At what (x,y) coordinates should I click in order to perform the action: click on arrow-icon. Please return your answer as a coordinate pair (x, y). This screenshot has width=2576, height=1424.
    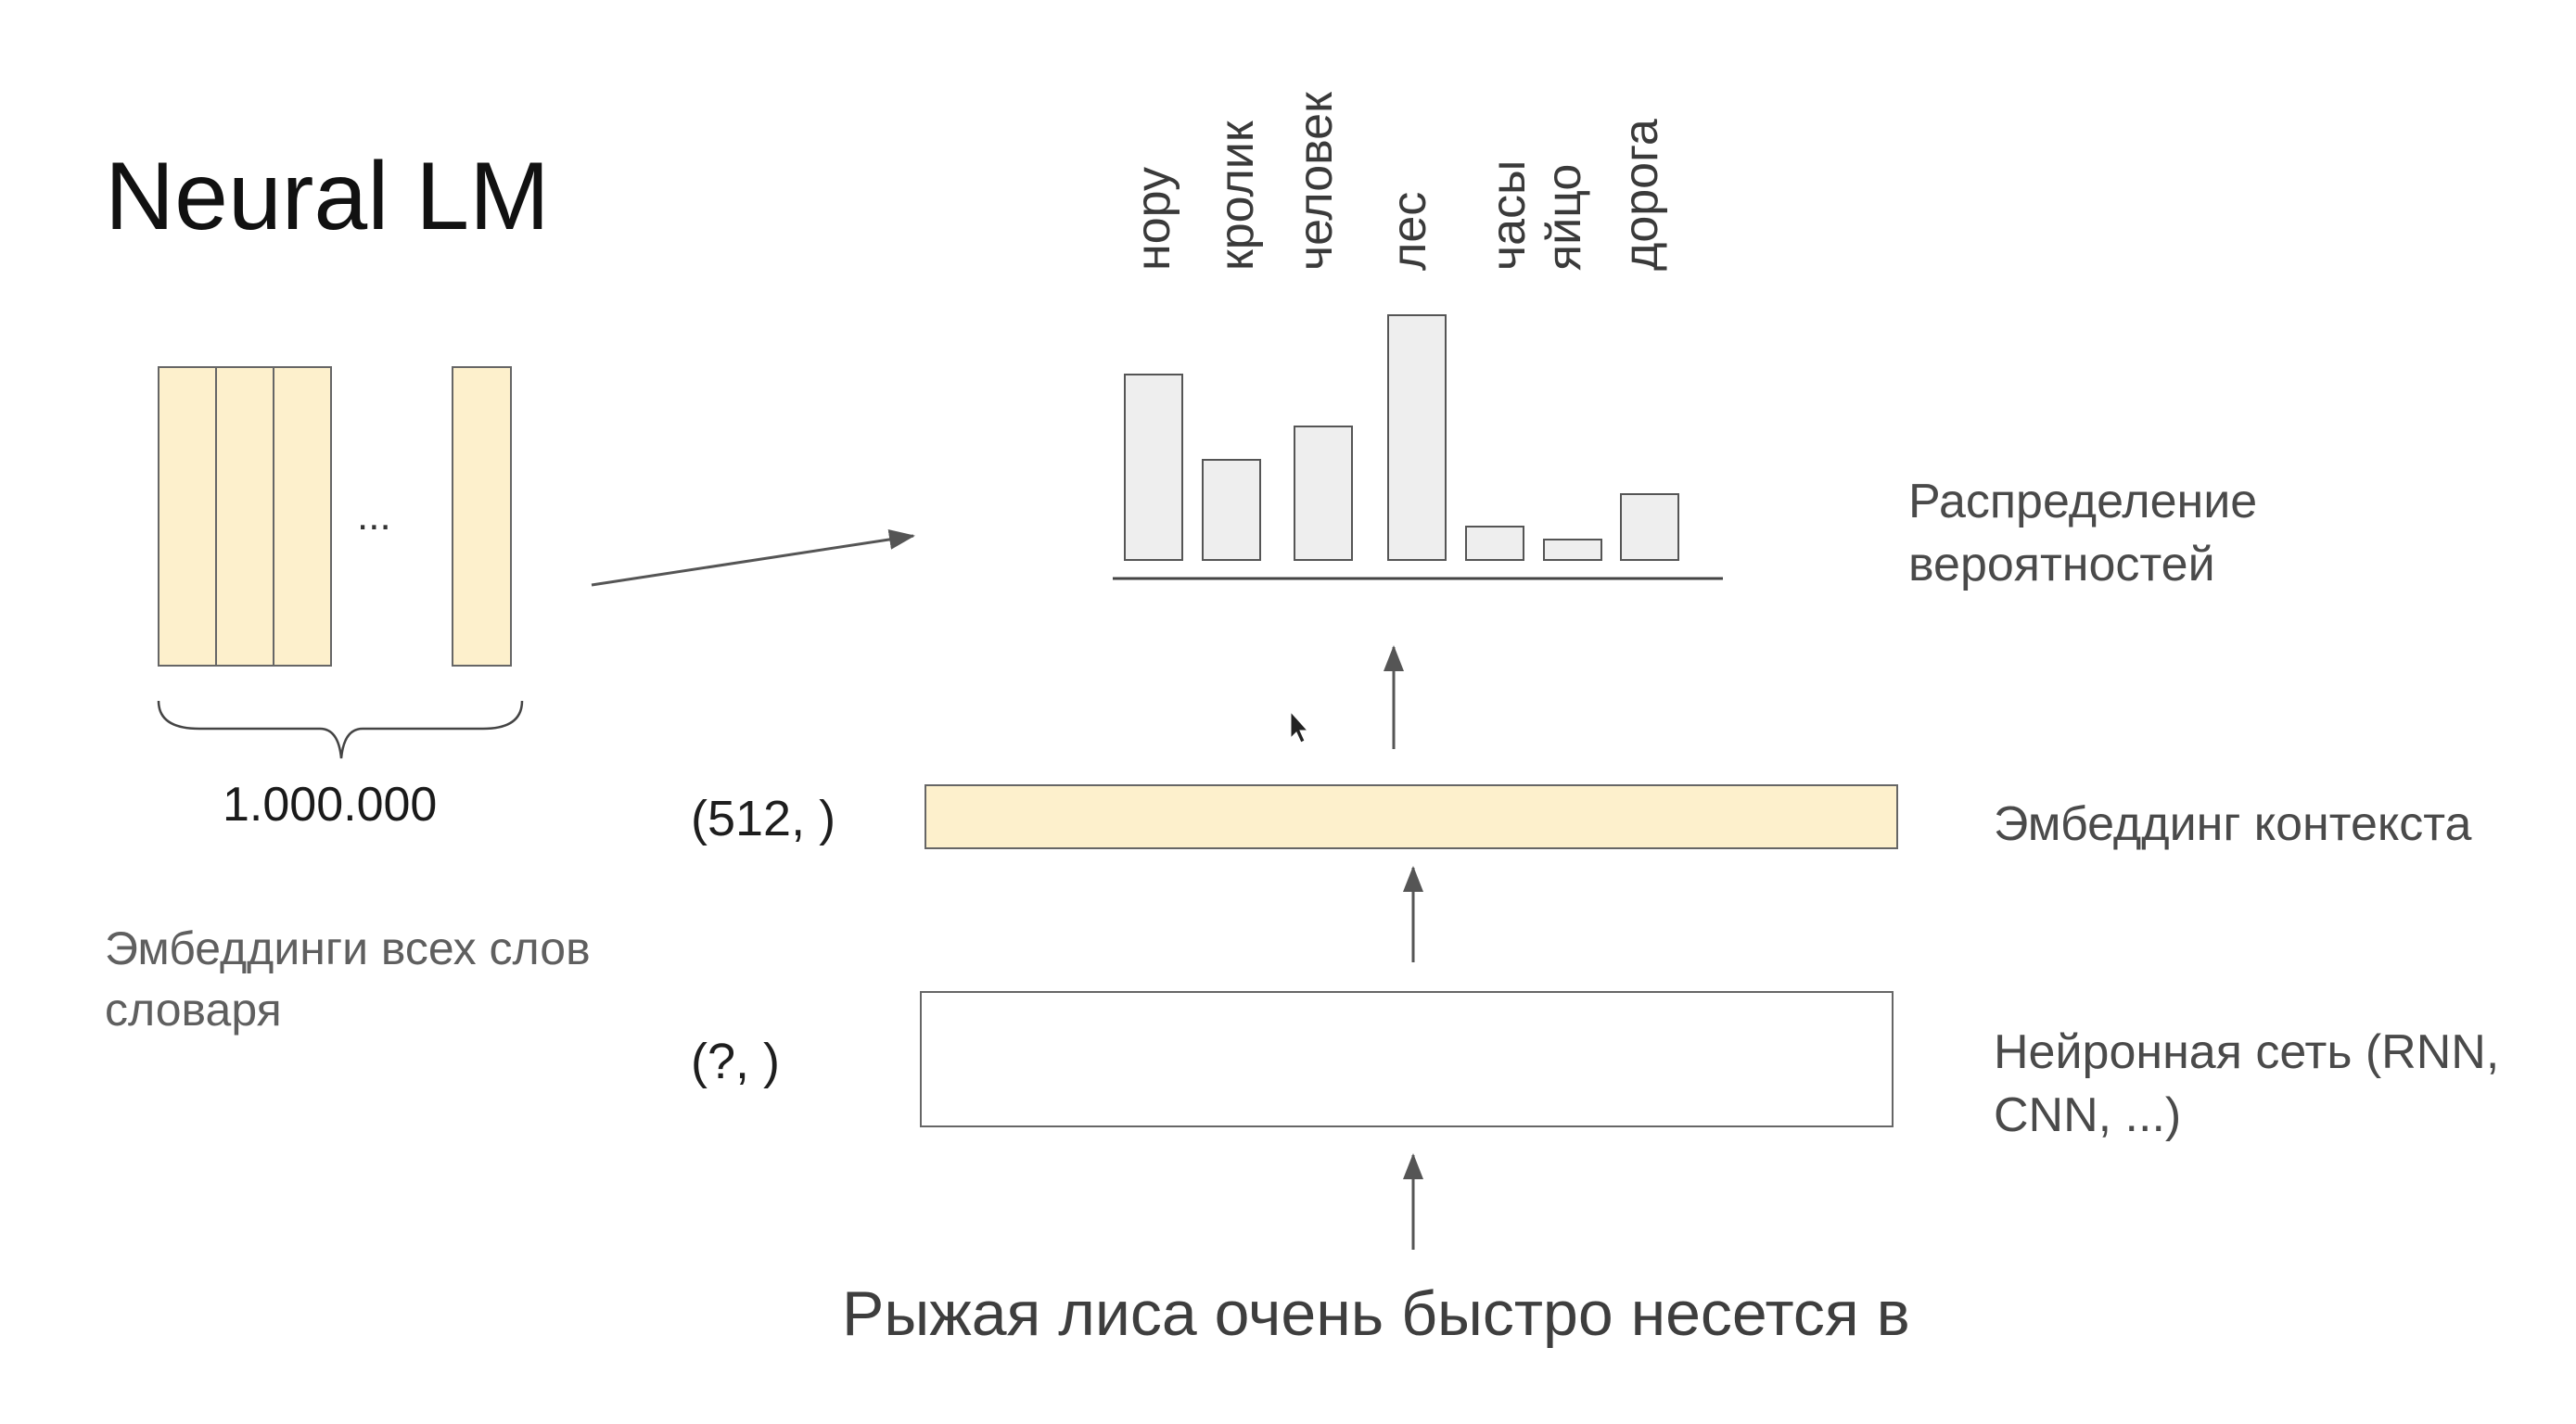
    Looking at the image, I should click on (753, 558).